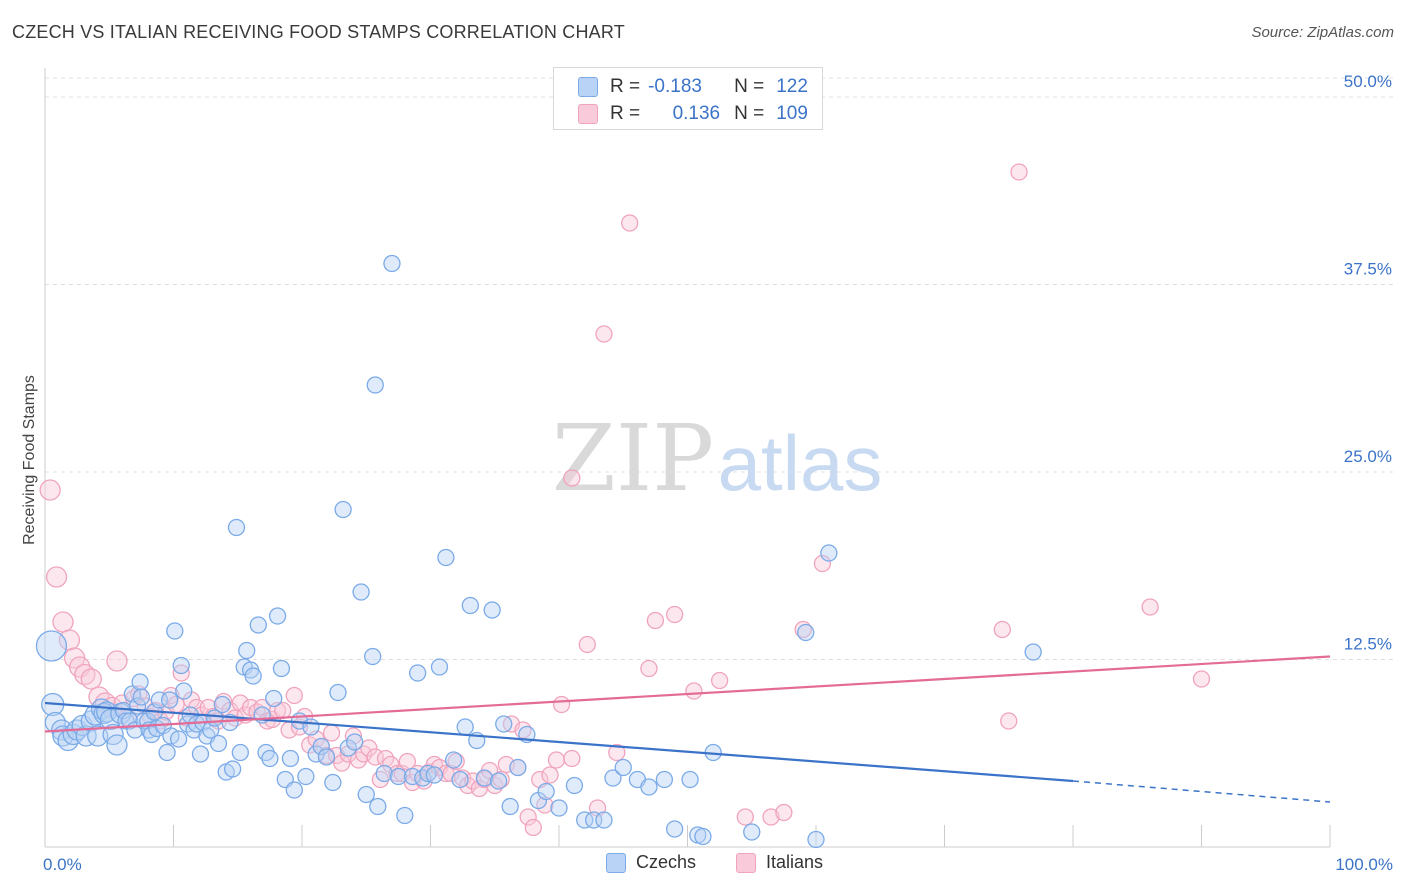 Image resolution: width=1406 pixels, height=892 pixels. What do you see at coordinates (1364, 864) in the screenshot?
I see `x-tick-label-max: 100.0%` at bounding box center [1364, 864].